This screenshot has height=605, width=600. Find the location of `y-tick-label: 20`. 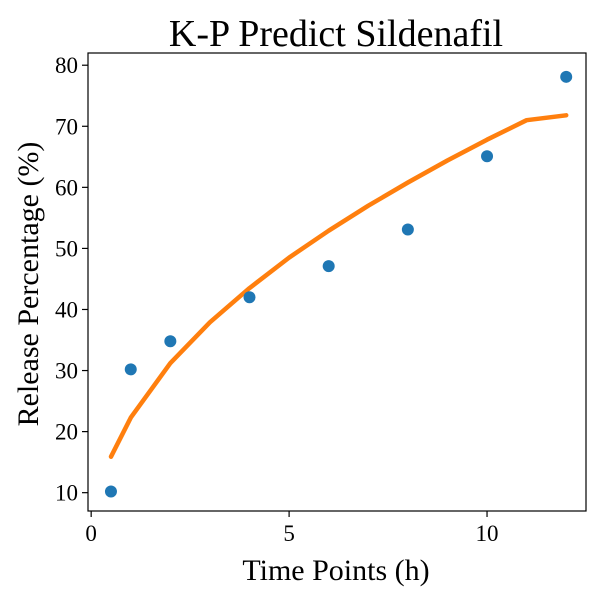

y-tick-label: 20 is located at coordinates (66, 432).